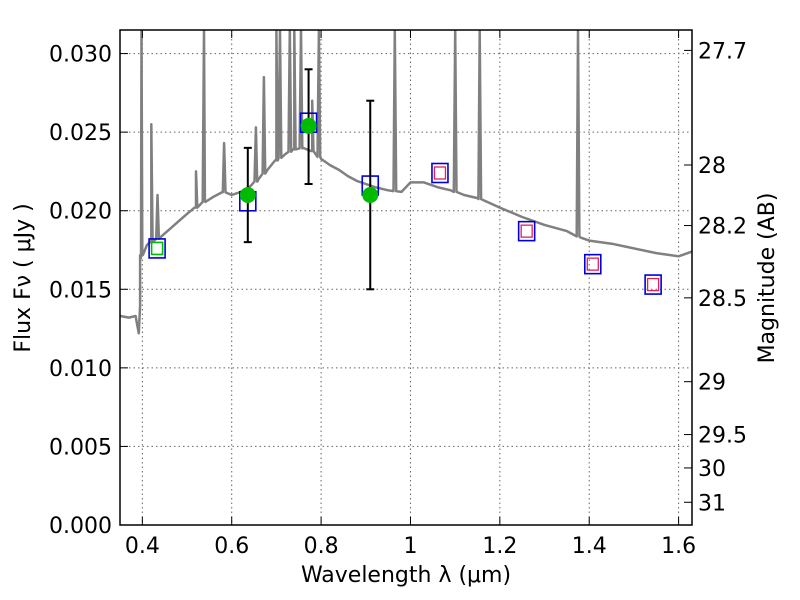 The image size is (800, 600). Describe the element at coordinates (722, 51) in the screenshot. I see `right-tick-label: 27.7` at that location.